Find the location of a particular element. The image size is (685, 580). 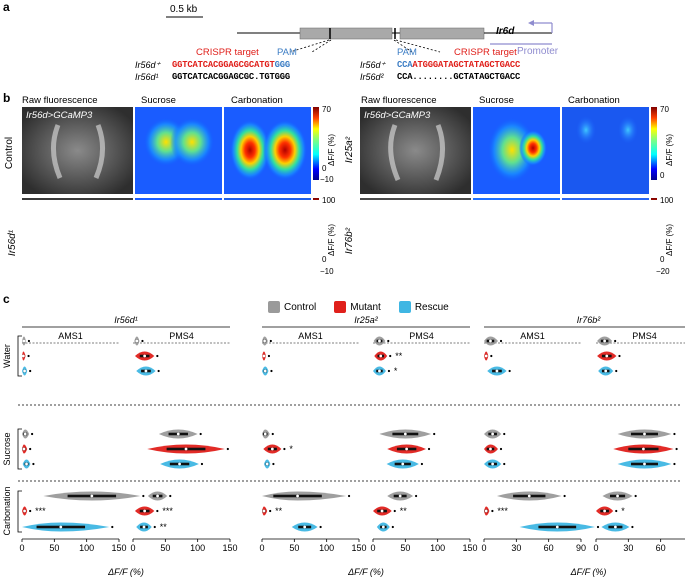

imaging-panels is located at coordinates (339, 153).